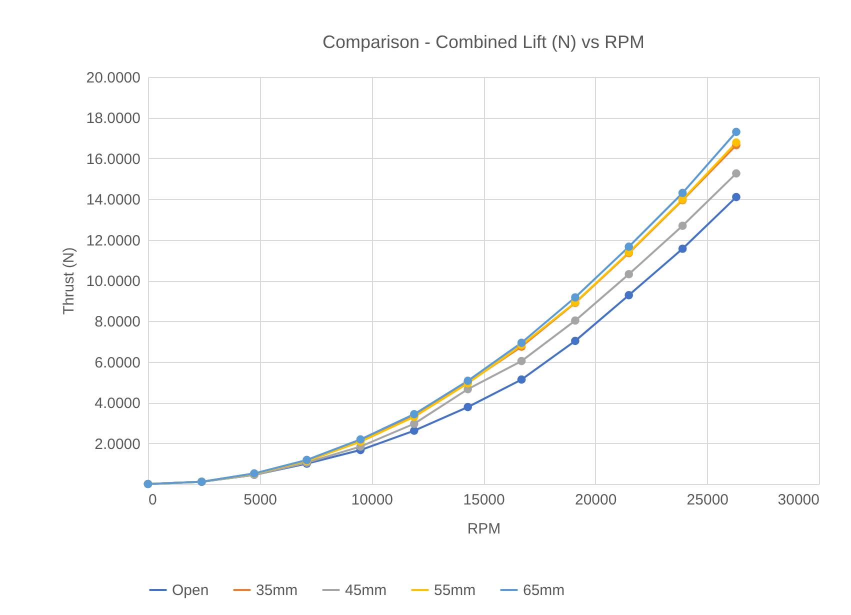  Describe the element at coordinates (117, 363) in the screenshot. I see `y-tick-label: 6.0000` at that location.